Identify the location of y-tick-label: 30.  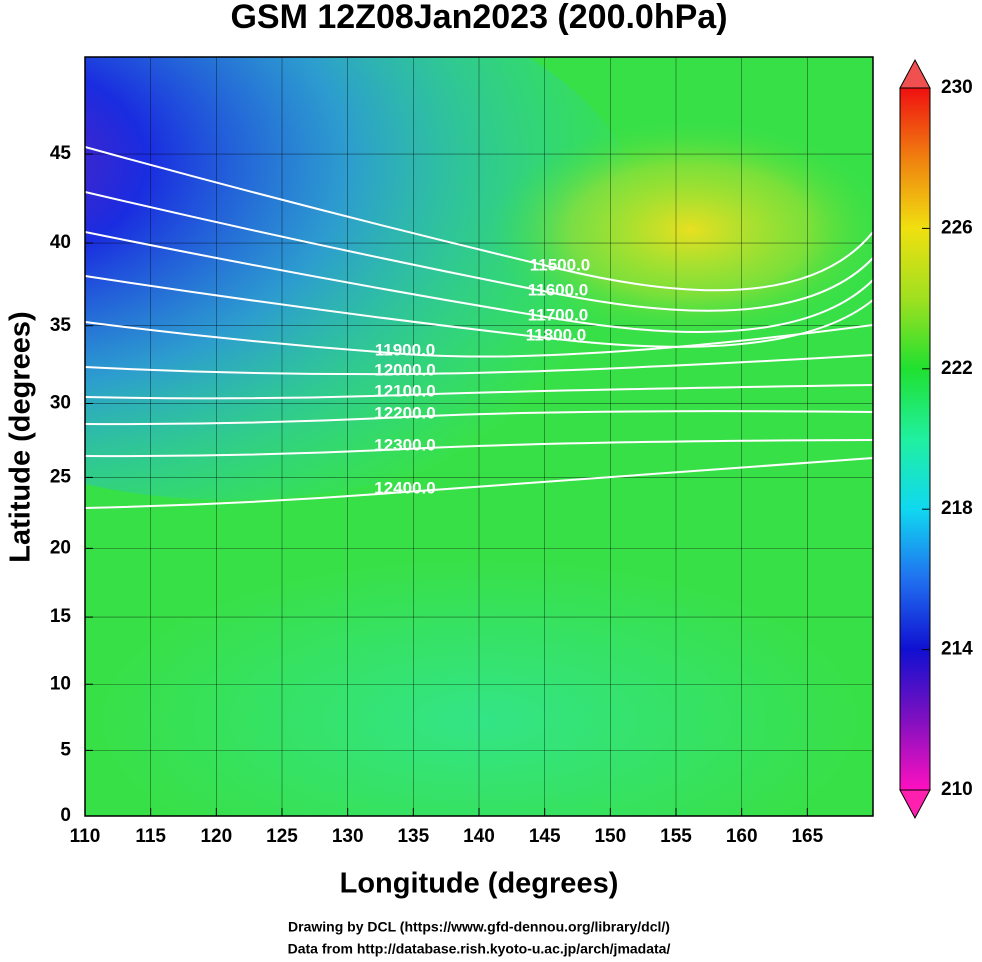
(60, 402).